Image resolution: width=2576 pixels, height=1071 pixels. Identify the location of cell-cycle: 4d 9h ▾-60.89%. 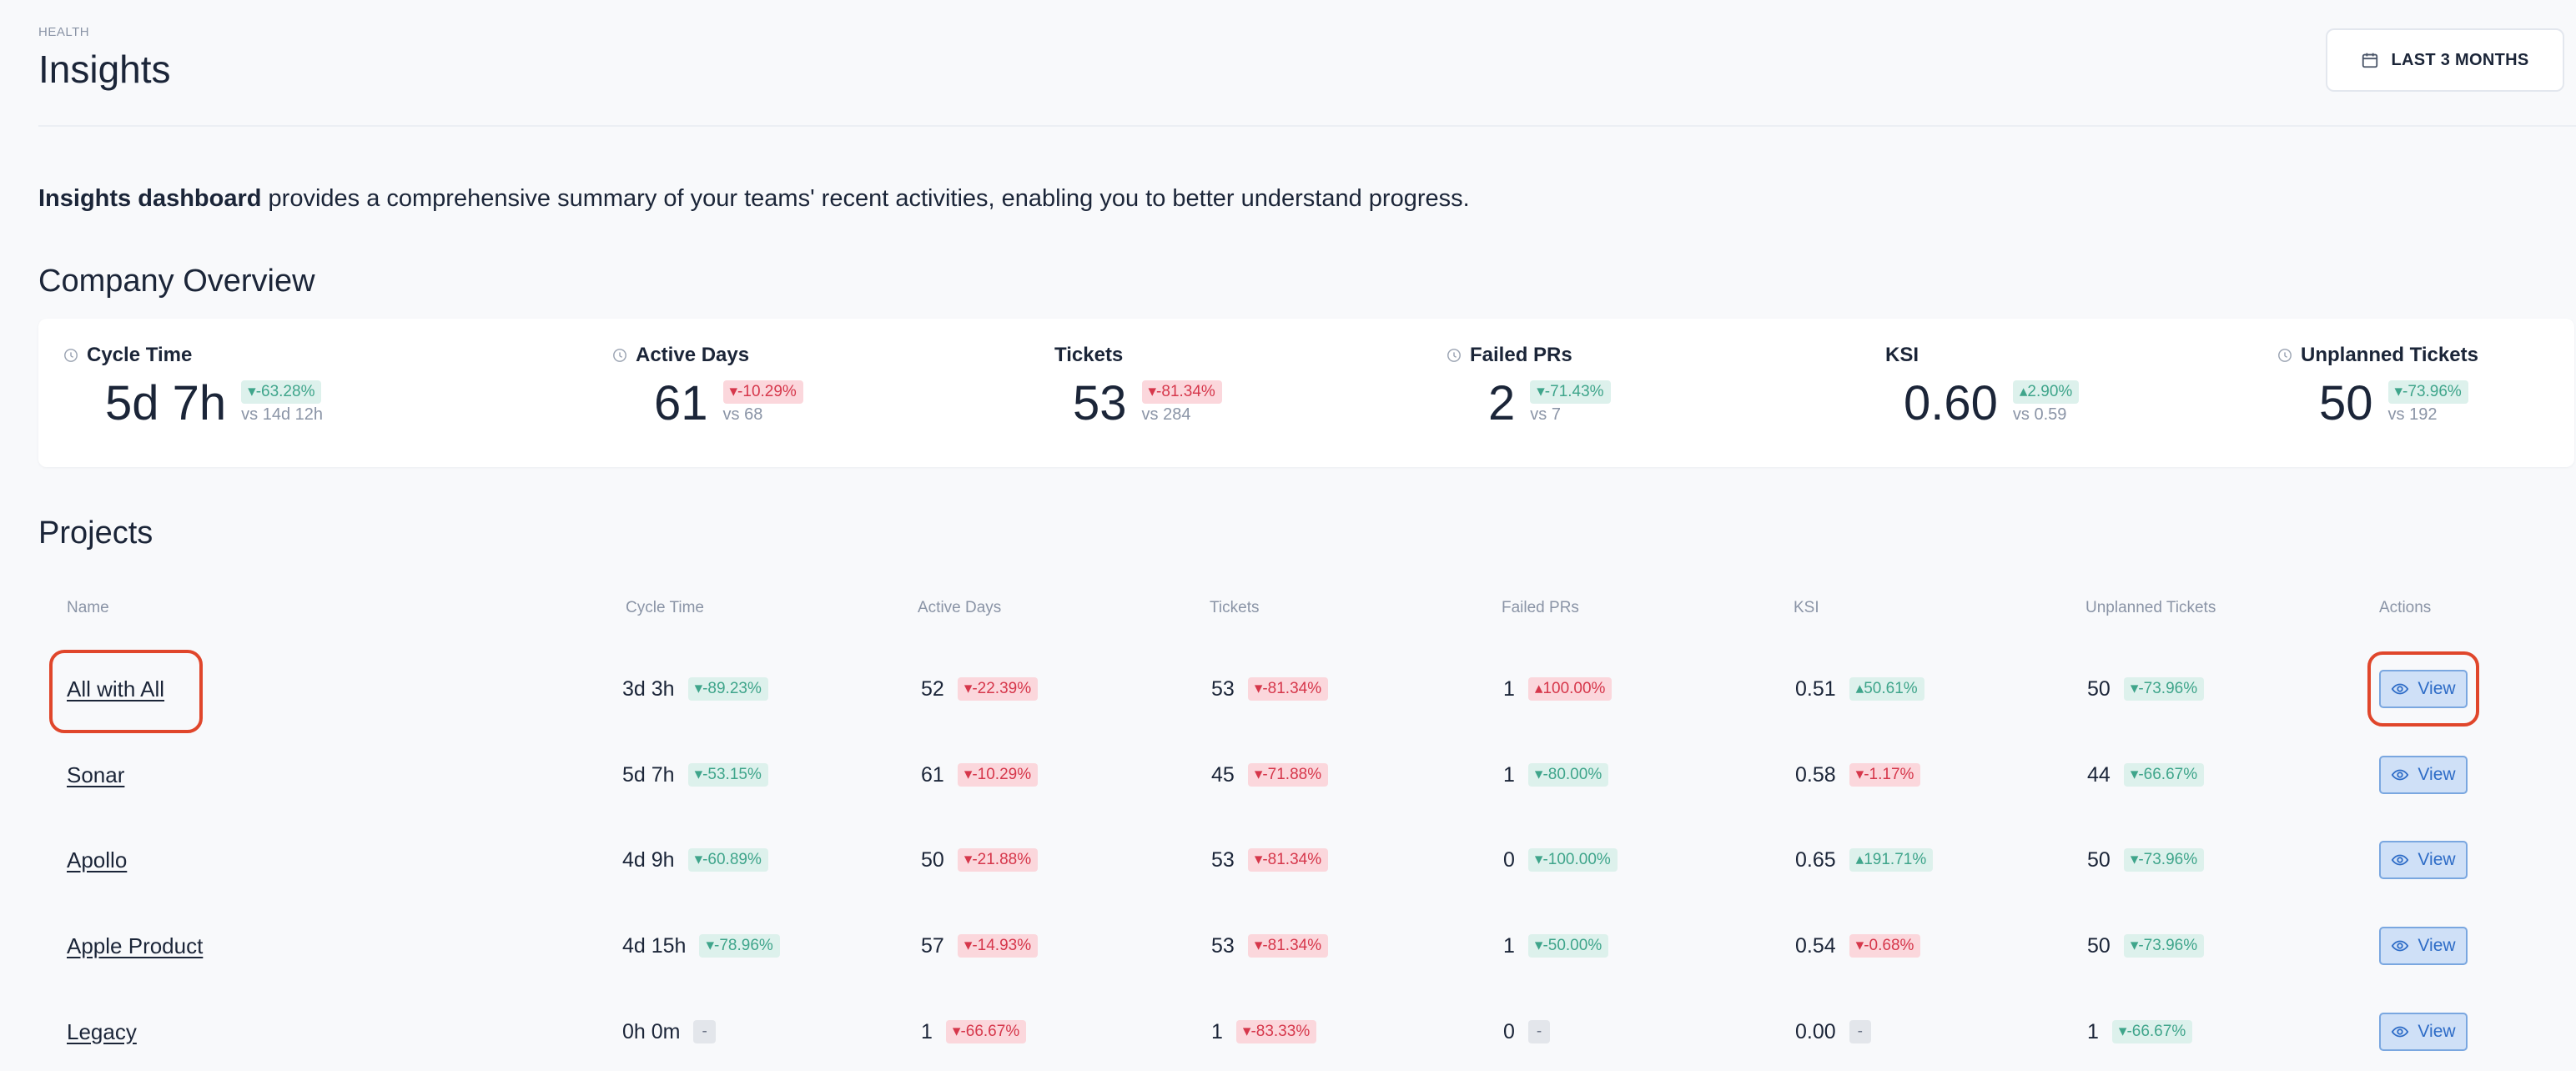
(695, 860).